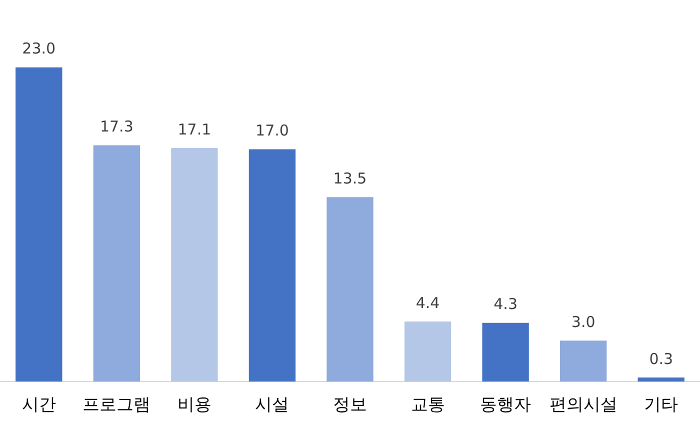 This screenshot has height=440, width=700. I want to click on data-label: 23.0, so click(39, 49).